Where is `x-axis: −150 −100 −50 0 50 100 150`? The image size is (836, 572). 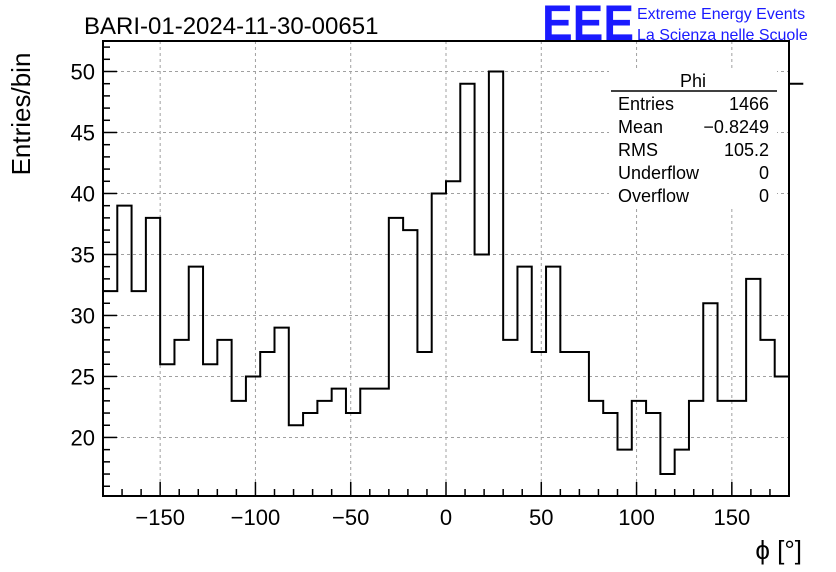 x-axis: −150 −100 −50 0 50 100 150 is located at coordinates (446, 506).